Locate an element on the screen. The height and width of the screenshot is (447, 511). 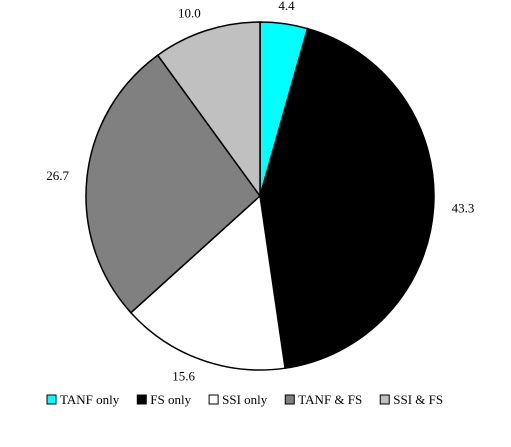
legend-swatch-ssi-only is located at coordinates (213, 399).